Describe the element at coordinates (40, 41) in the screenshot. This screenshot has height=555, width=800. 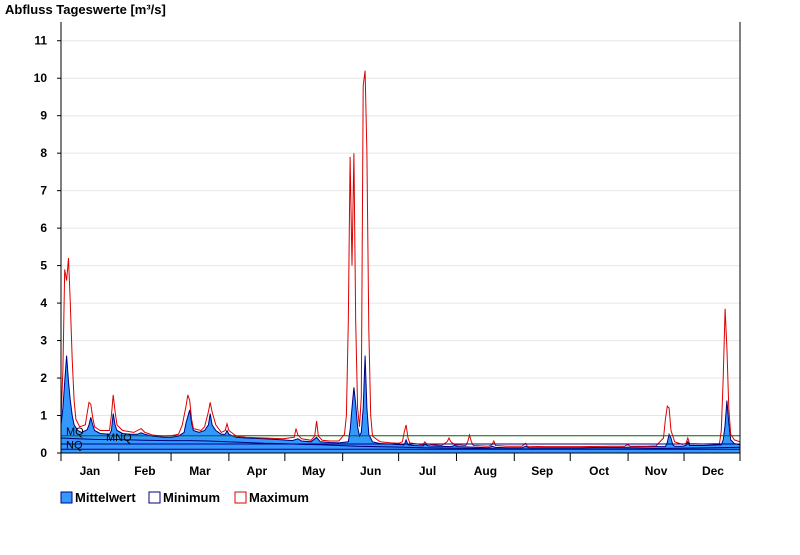
I see `y-tick-label: 11` at that location.